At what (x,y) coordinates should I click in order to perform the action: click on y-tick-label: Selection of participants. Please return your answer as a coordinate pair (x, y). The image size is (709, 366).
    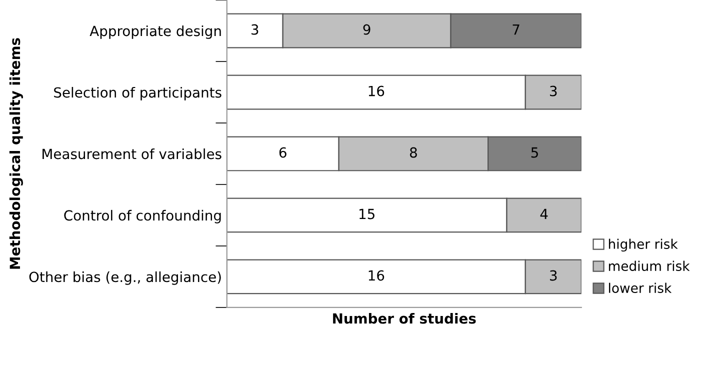
    Looking at the image, I should click on (138, 93).